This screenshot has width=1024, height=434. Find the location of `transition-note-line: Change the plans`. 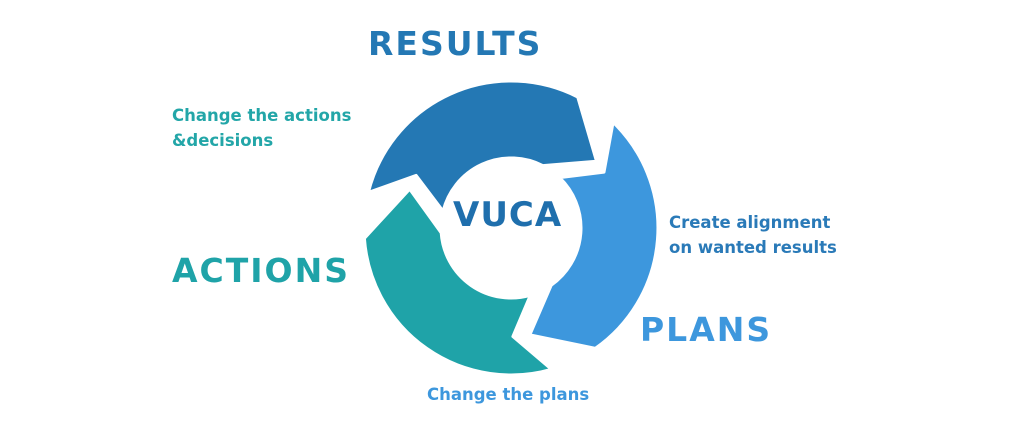

transition-note-line: Change the plans is located at coordinates (508, 394).